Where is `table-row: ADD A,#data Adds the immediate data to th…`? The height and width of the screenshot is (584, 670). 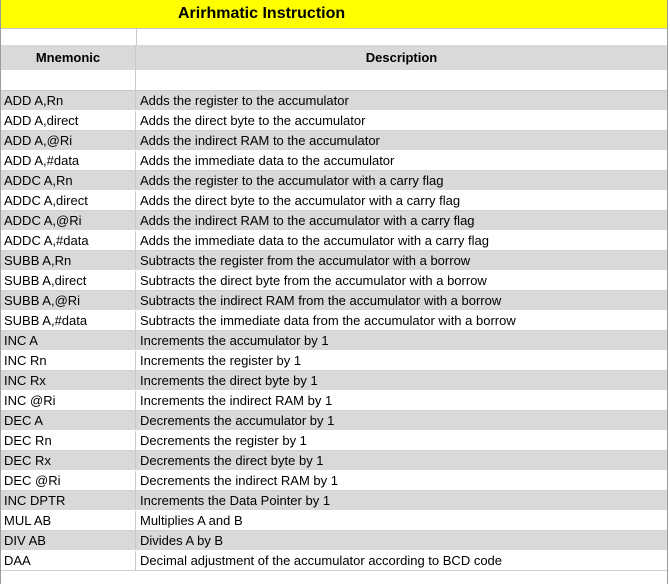 table-row: ADD A,#data Adds the immediate data to th… is located at coordinates (334, 161).